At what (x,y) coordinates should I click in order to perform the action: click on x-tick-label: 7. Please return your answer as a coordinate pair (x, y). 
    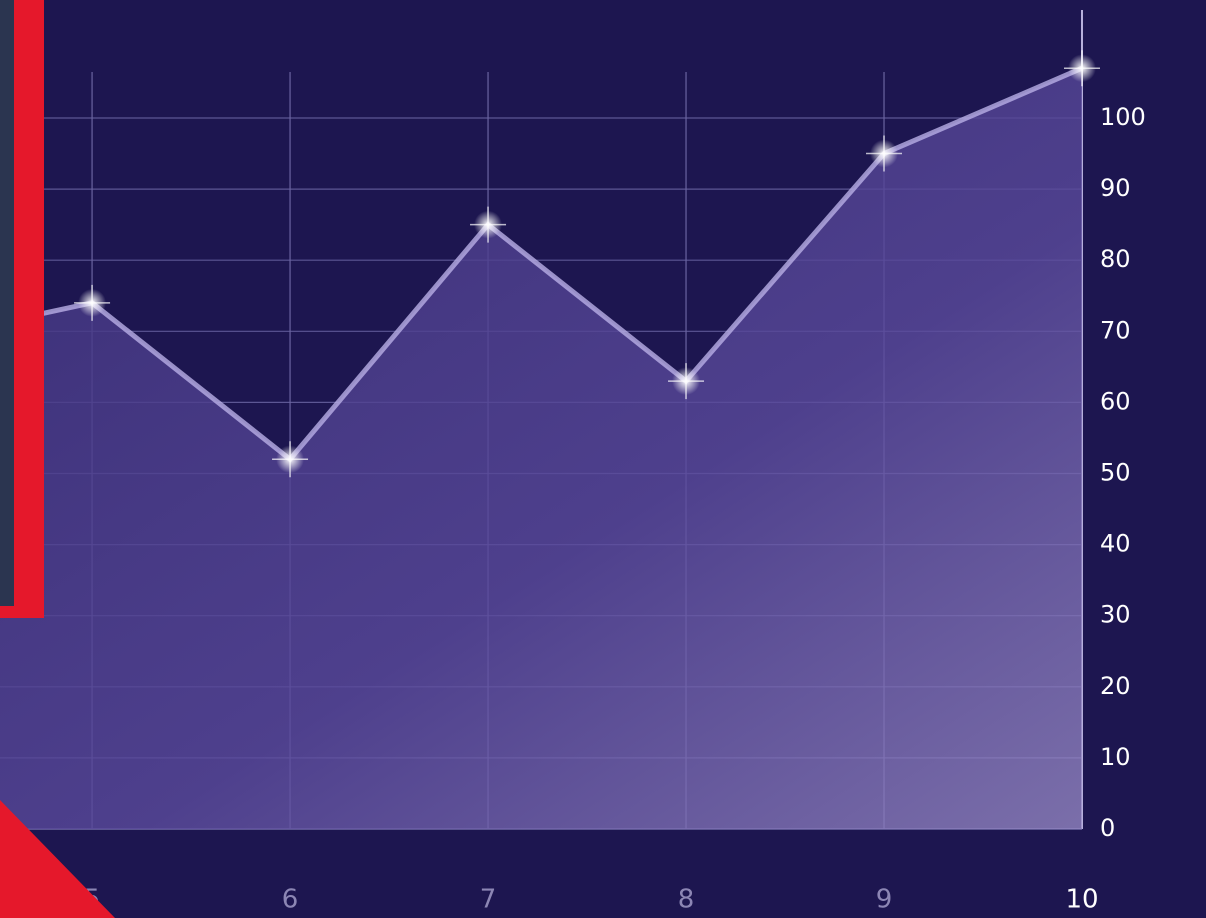
    Looking at the image, I should click on (488, 900).